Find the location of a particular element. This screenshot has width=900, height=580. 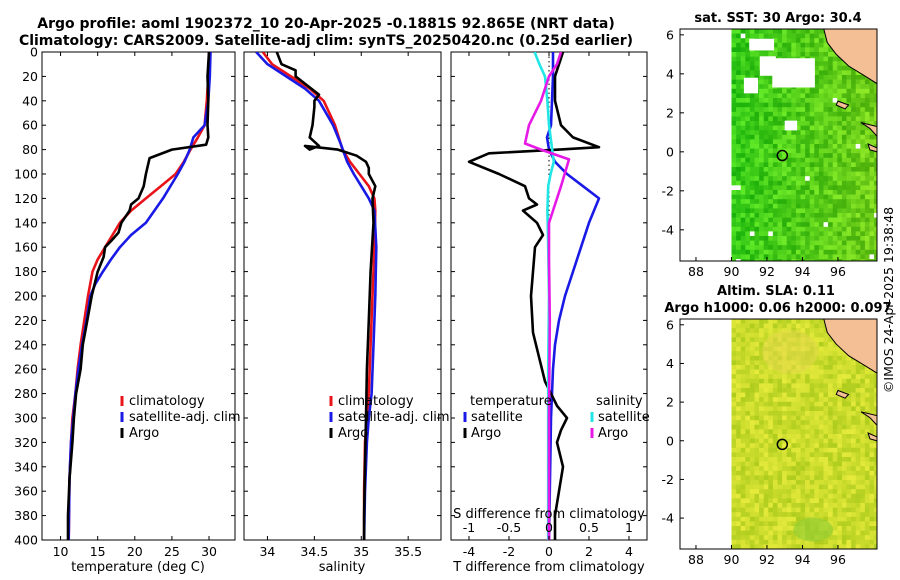

y-tick-label: 220 is located at coordinates (26, 320).